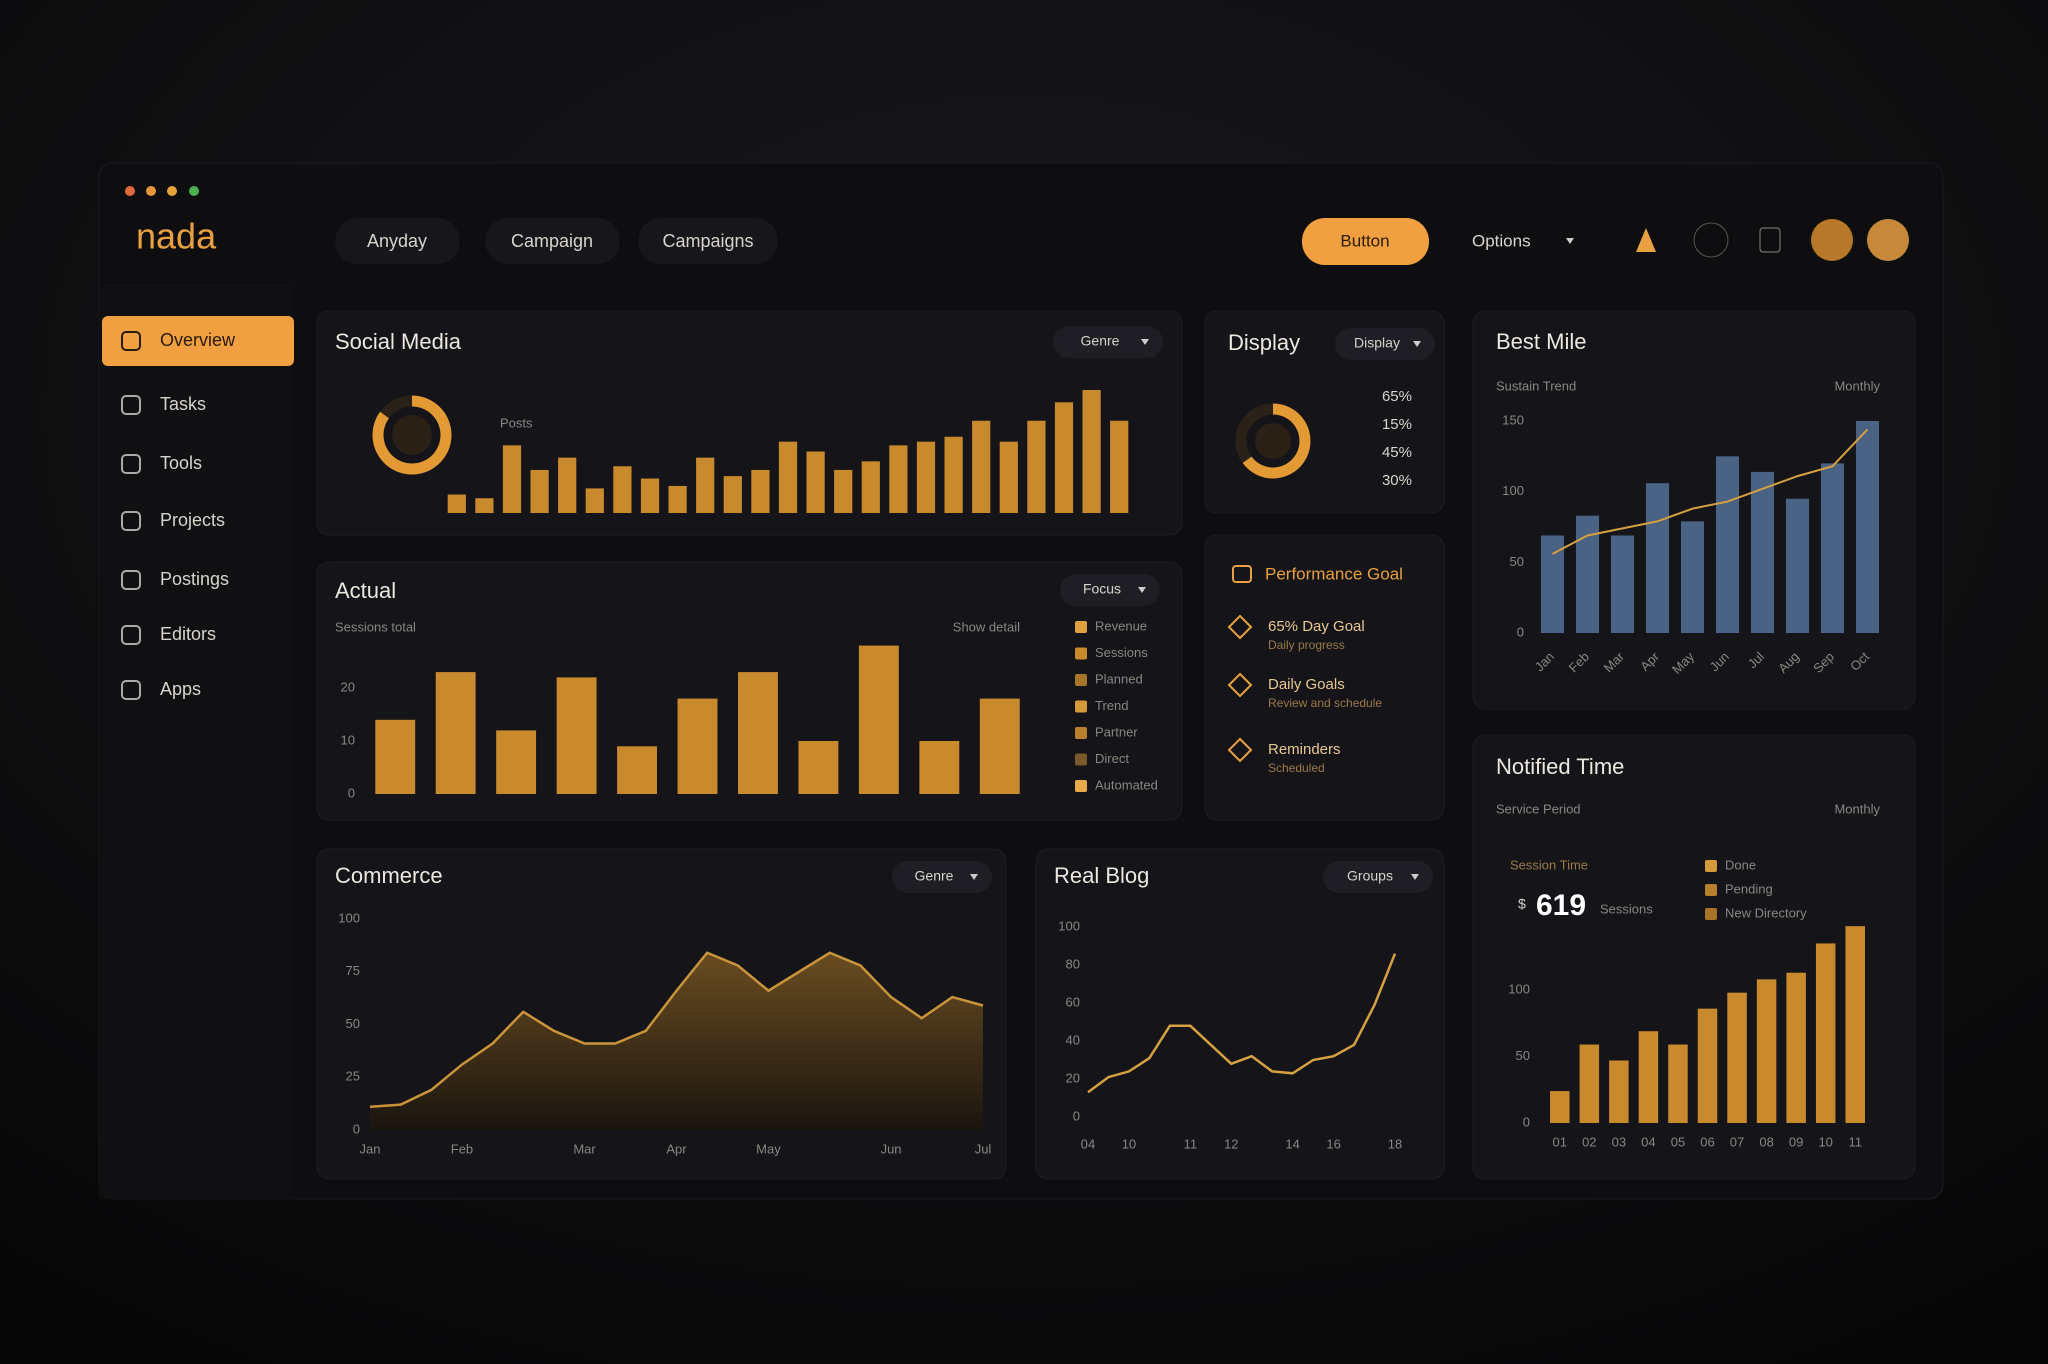 This screenshot has width=2048, height=1364. I want to click on sidebar-item: Apps, so click(180, 689).